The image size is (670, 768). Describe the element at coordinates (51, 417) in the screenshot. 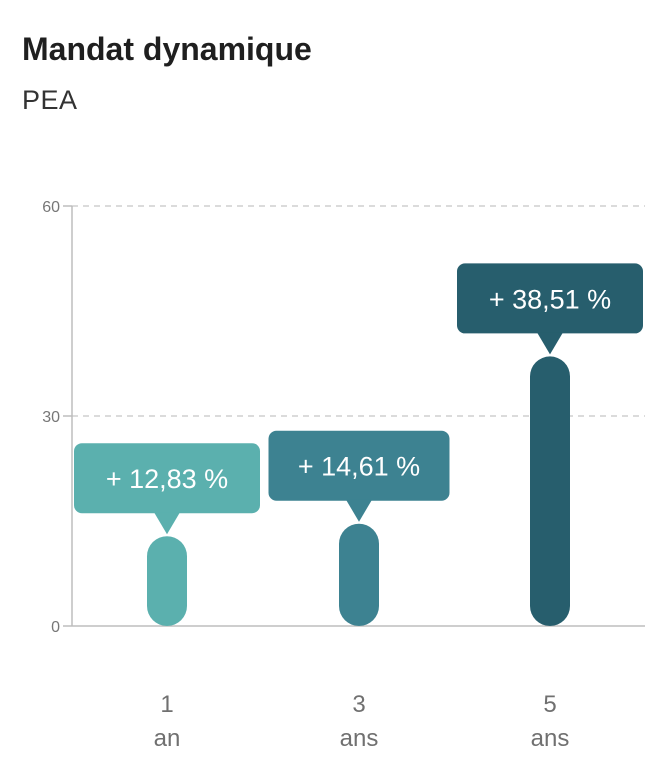

I see `y-tick-label: 30` at that location.